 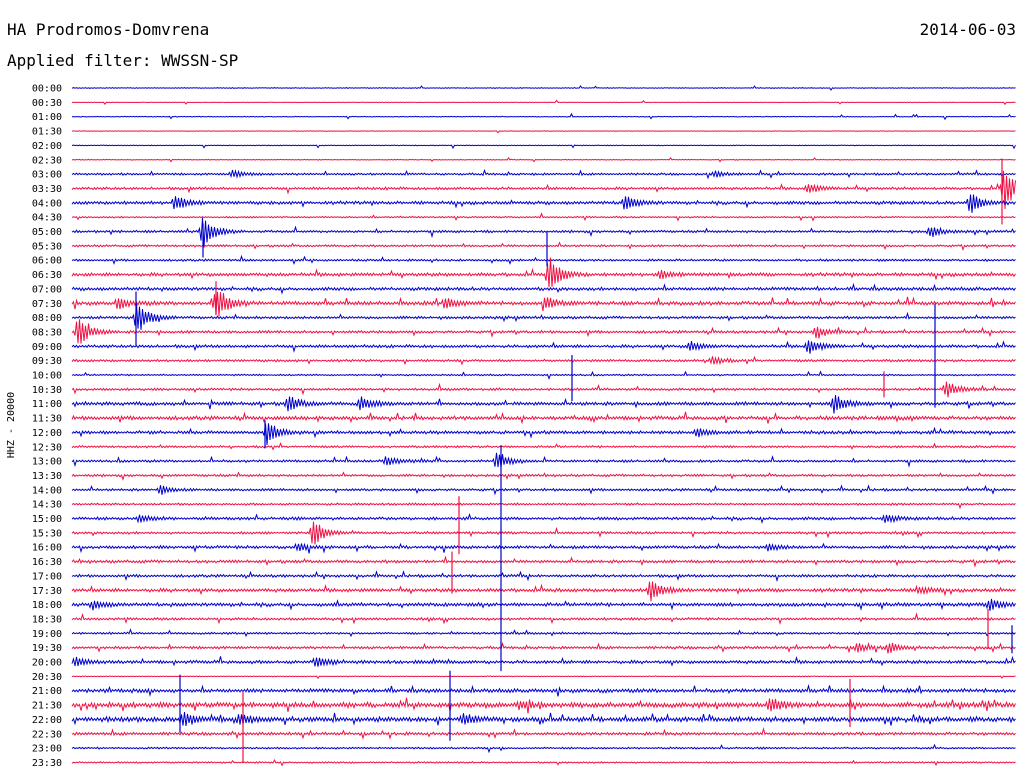 I want to click on row-label: 08:00, so click(x=47, y=318).